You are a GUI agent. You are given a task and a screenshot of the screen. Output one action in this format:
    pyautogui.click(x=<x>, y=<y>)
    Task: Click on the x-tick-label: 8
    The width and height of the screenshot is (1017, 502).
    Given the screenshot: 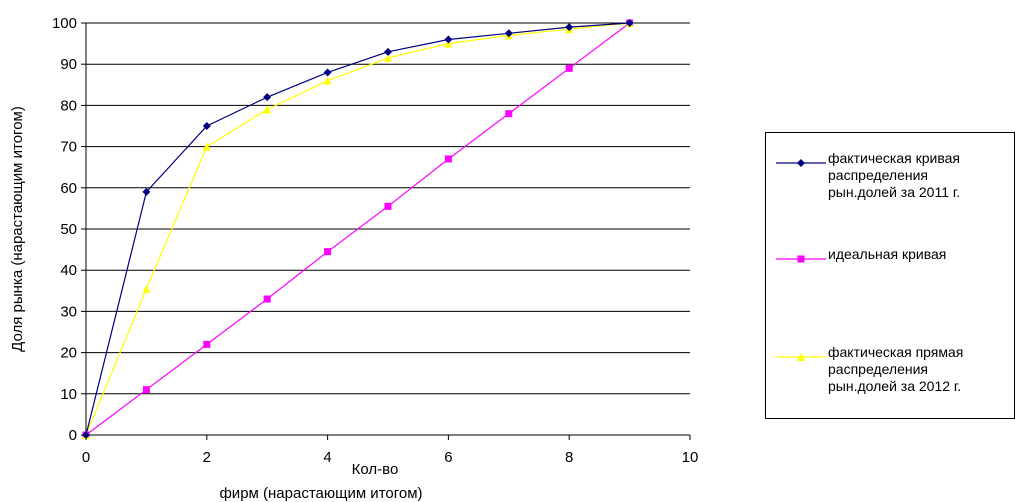 What is the action you would take?
    pyautogui.click(x=569, y=457)
    